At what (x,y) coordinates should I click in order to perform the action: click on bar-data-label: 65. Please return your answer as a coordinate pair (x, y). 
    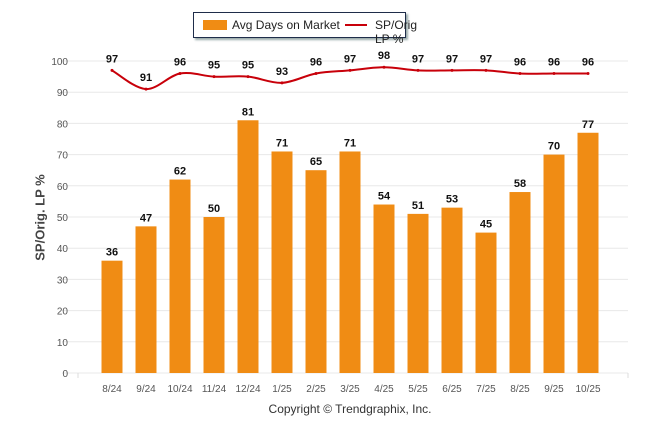
    Looking at the image, I should click on (316, 162).